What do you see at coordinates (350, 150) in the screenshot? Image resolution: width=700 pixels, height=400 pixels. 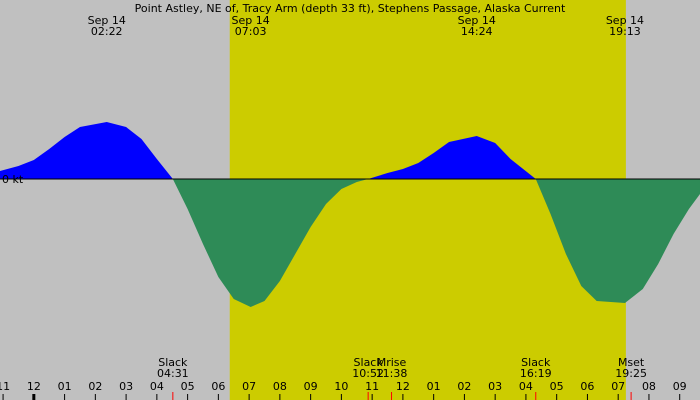 I see `flood-area` at bounding box center [350, 150].